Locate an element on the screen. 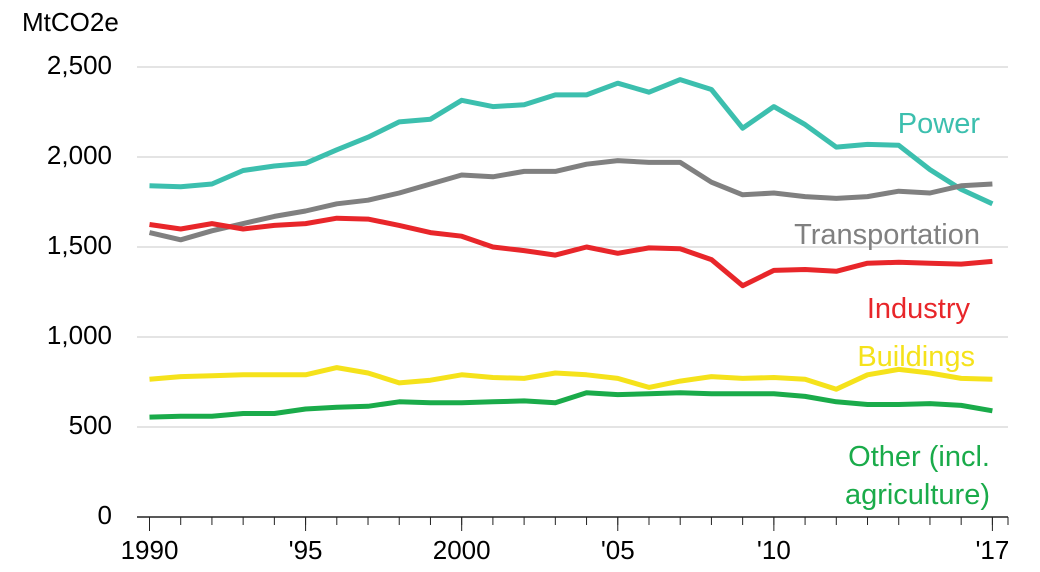 The width and height of the screenshot is (1040, 572). x-tick-label: '95 is located at coordinates (306, 550).